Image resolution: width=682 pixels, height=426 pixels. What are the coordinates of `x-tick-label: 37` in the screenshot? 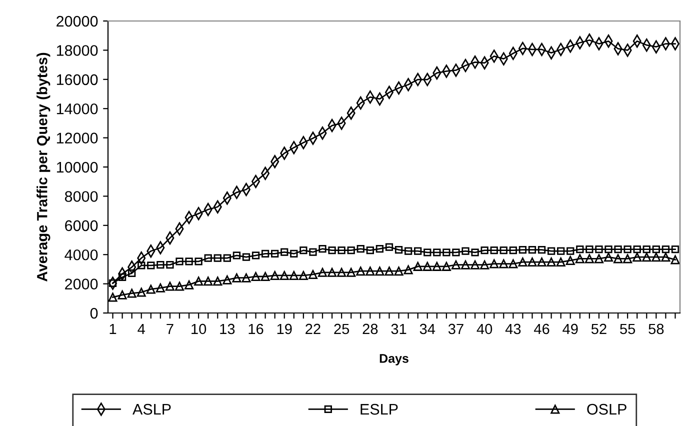 It's located at (456, 329).